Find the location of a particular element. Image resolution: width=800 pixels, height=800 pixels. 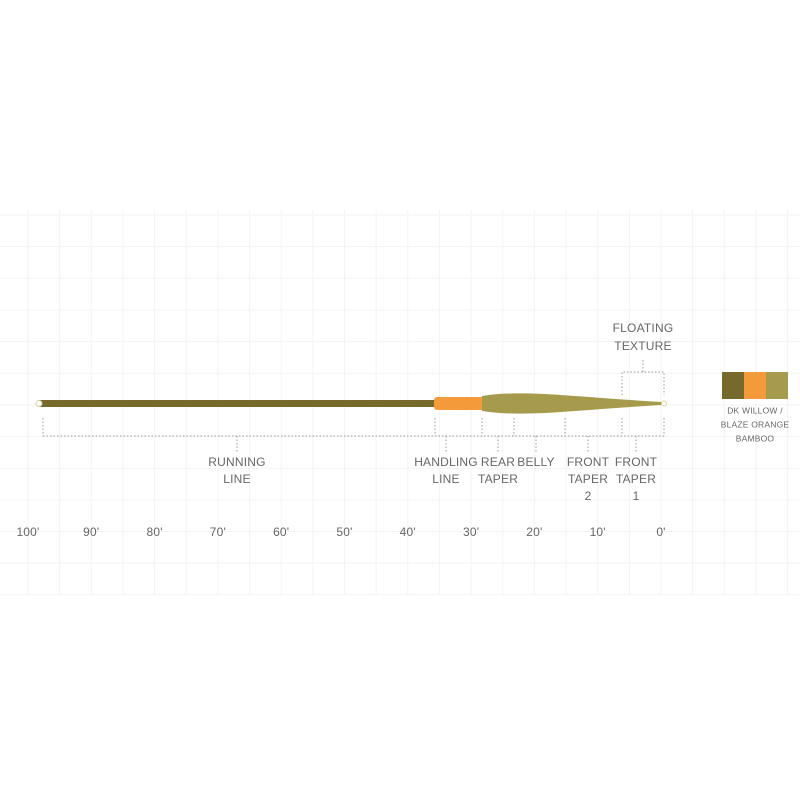

swatch-label: BLAZE ORANGE is located at coordinates (755, 424).